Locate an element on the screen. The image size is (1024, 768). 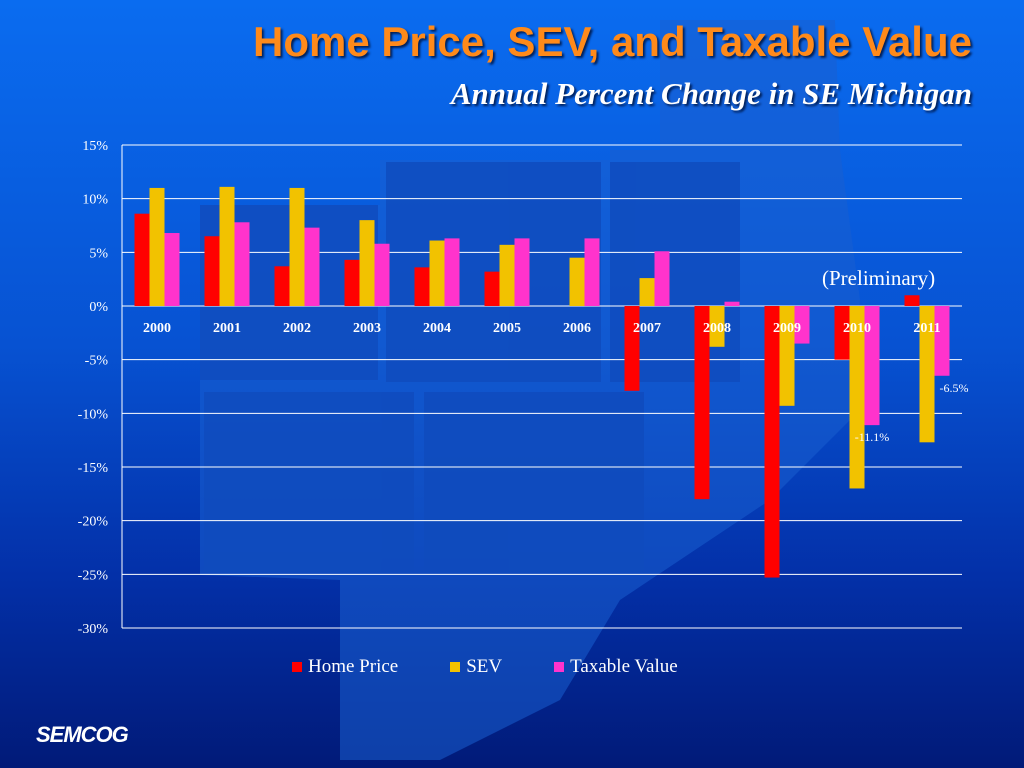
bar-taxable-value-2002 is located at coordinates (312, 266).